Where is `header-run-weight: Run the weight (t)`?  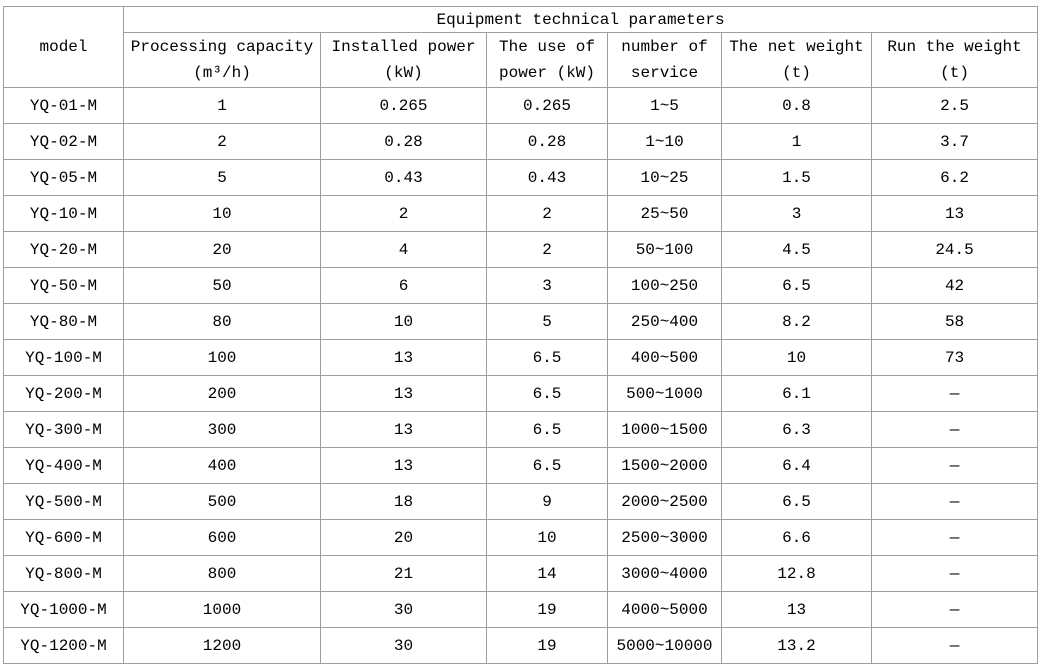
header-run-weight: Run the weight (t) is located at coordinates (954, 60).